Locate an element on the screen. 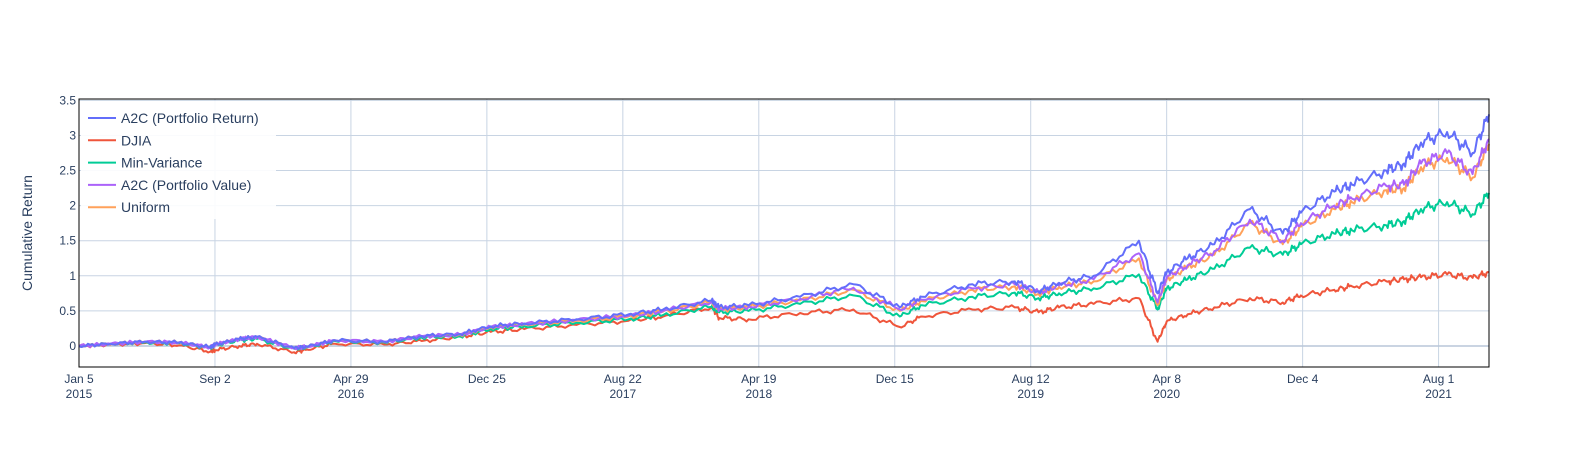  x-tick-label: Jan 5 is located at coordinates (79, 379).